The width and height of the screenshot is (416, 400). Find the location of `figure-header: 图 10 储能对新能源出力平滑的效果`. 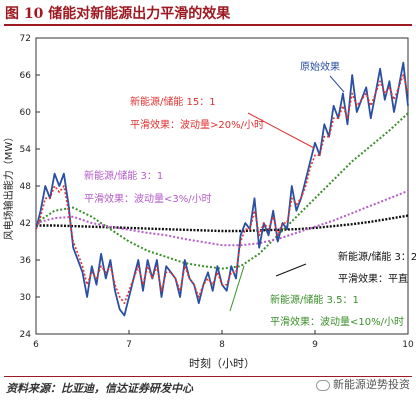

figure-header: 图 10 储能对新能源出力平滑的效果 is located at coordinates (208, 13).